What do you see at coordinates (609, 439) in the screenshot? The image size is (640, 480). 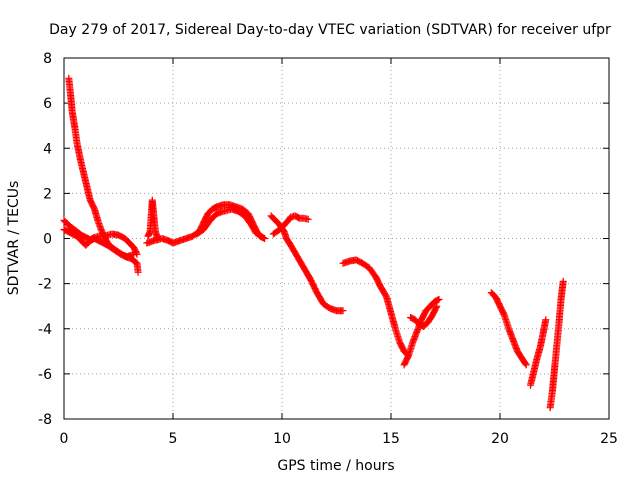 I see `x-tick-label: 25` at bounding box center [609, 439].